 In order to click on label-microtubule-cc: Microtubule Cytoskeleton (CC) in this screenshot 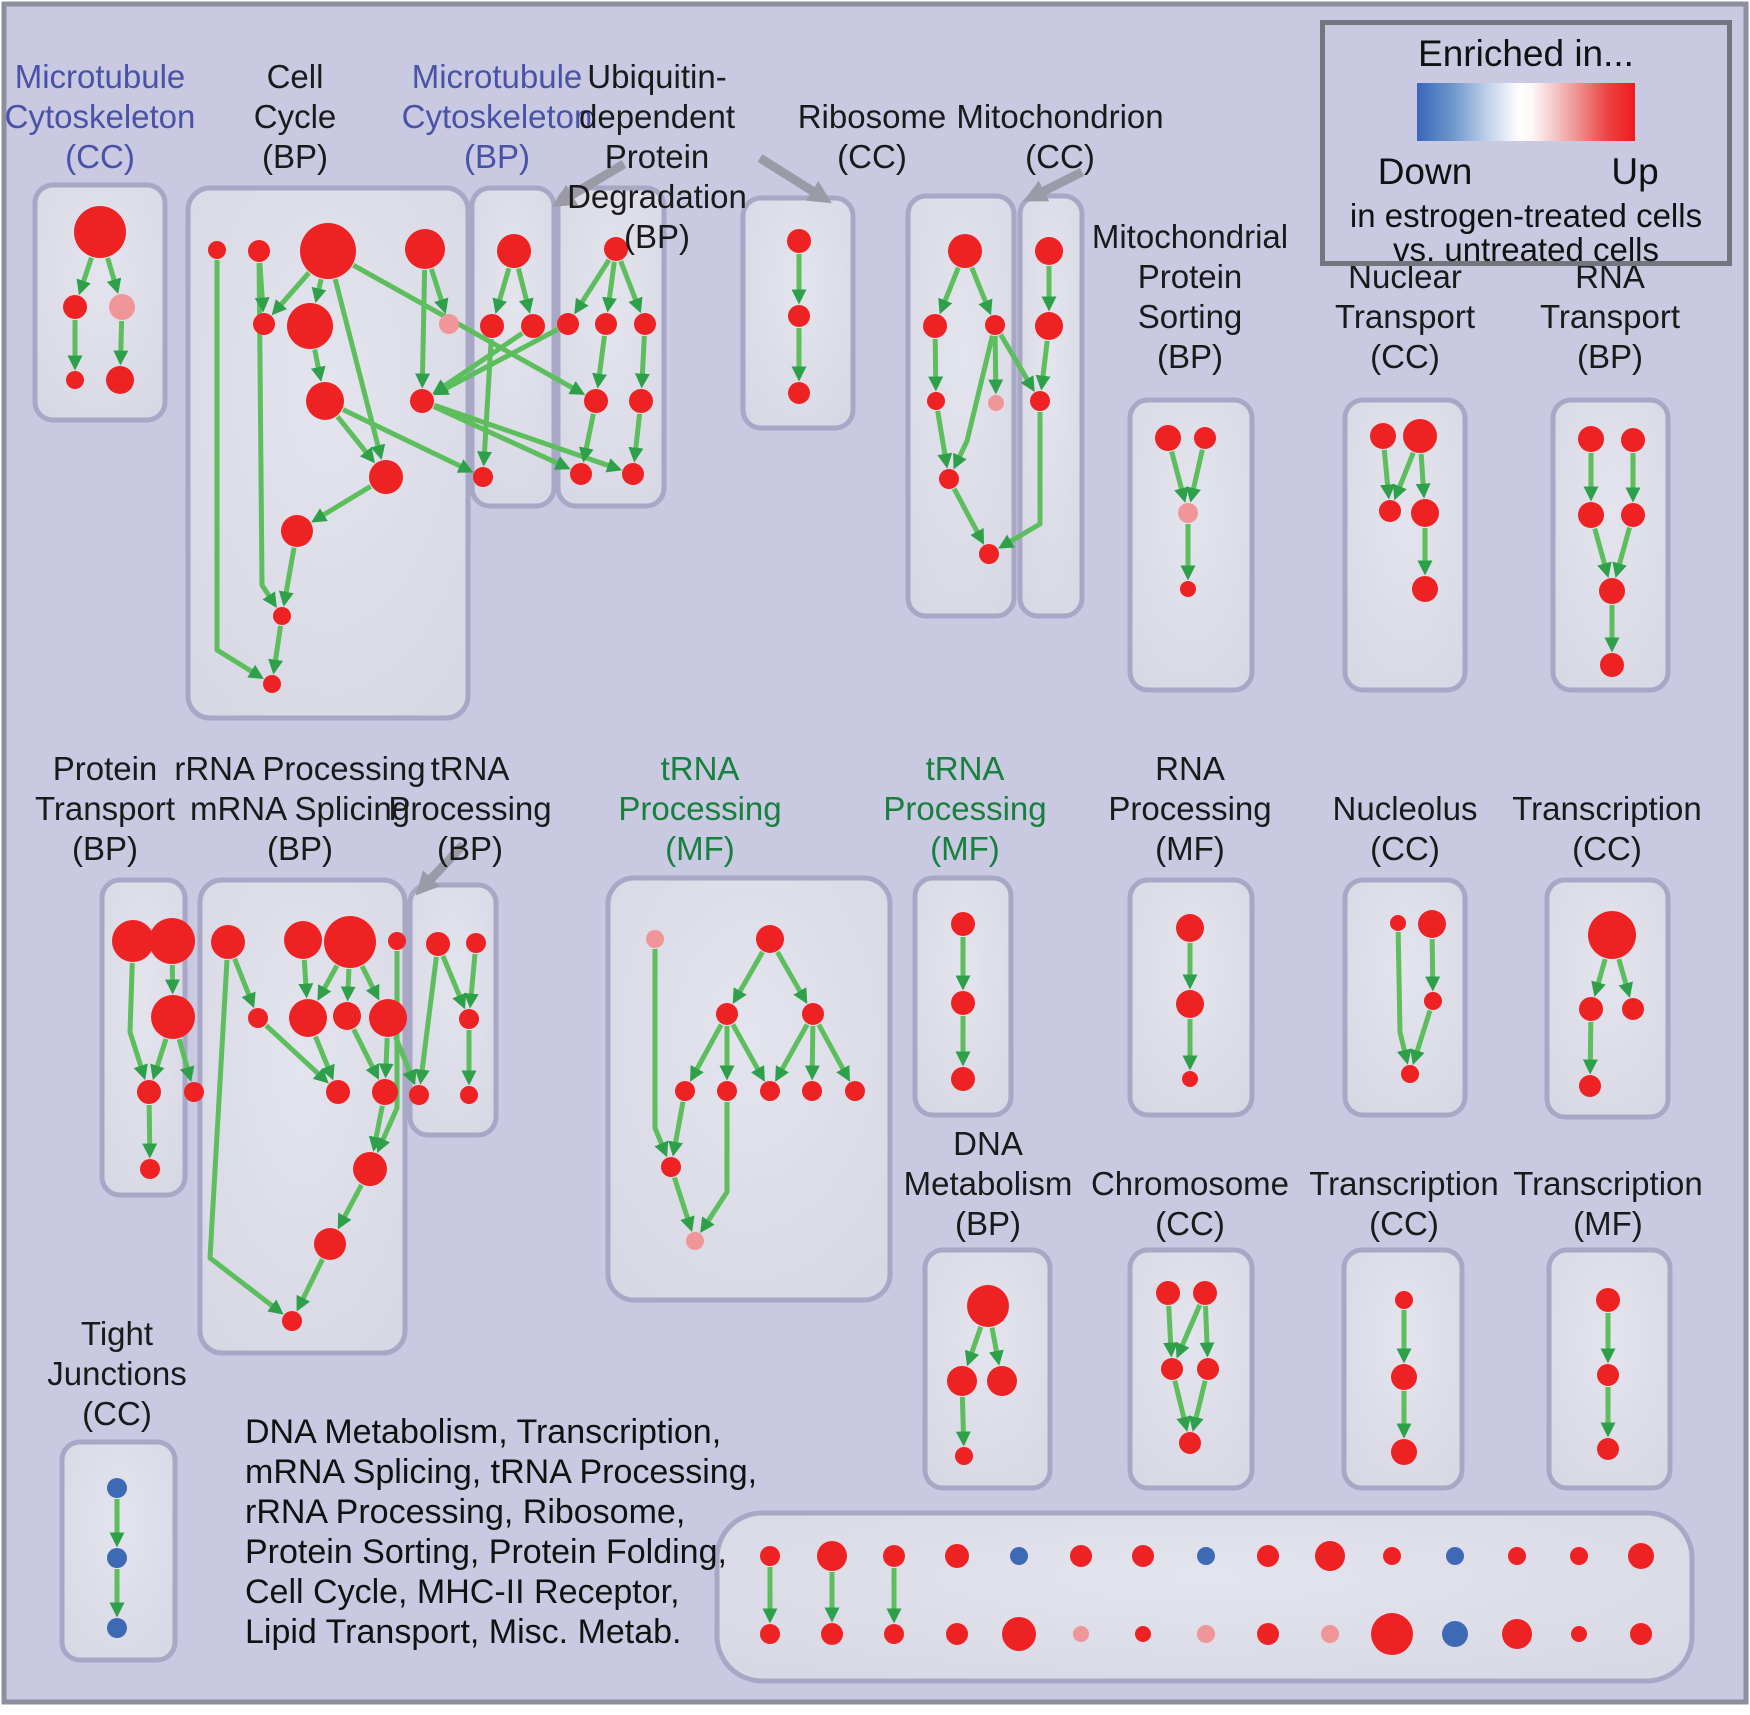, I will do `click(100, 116)`.